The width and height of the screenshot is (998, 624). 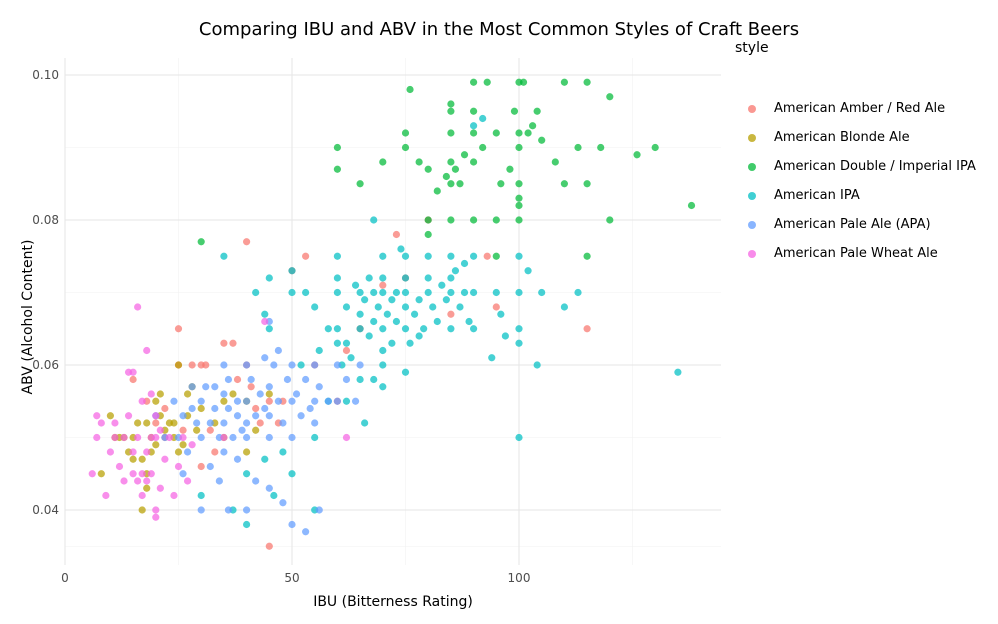 I want to click on legend-label: American Pale Ale (APA), so click(x=852, y=224).